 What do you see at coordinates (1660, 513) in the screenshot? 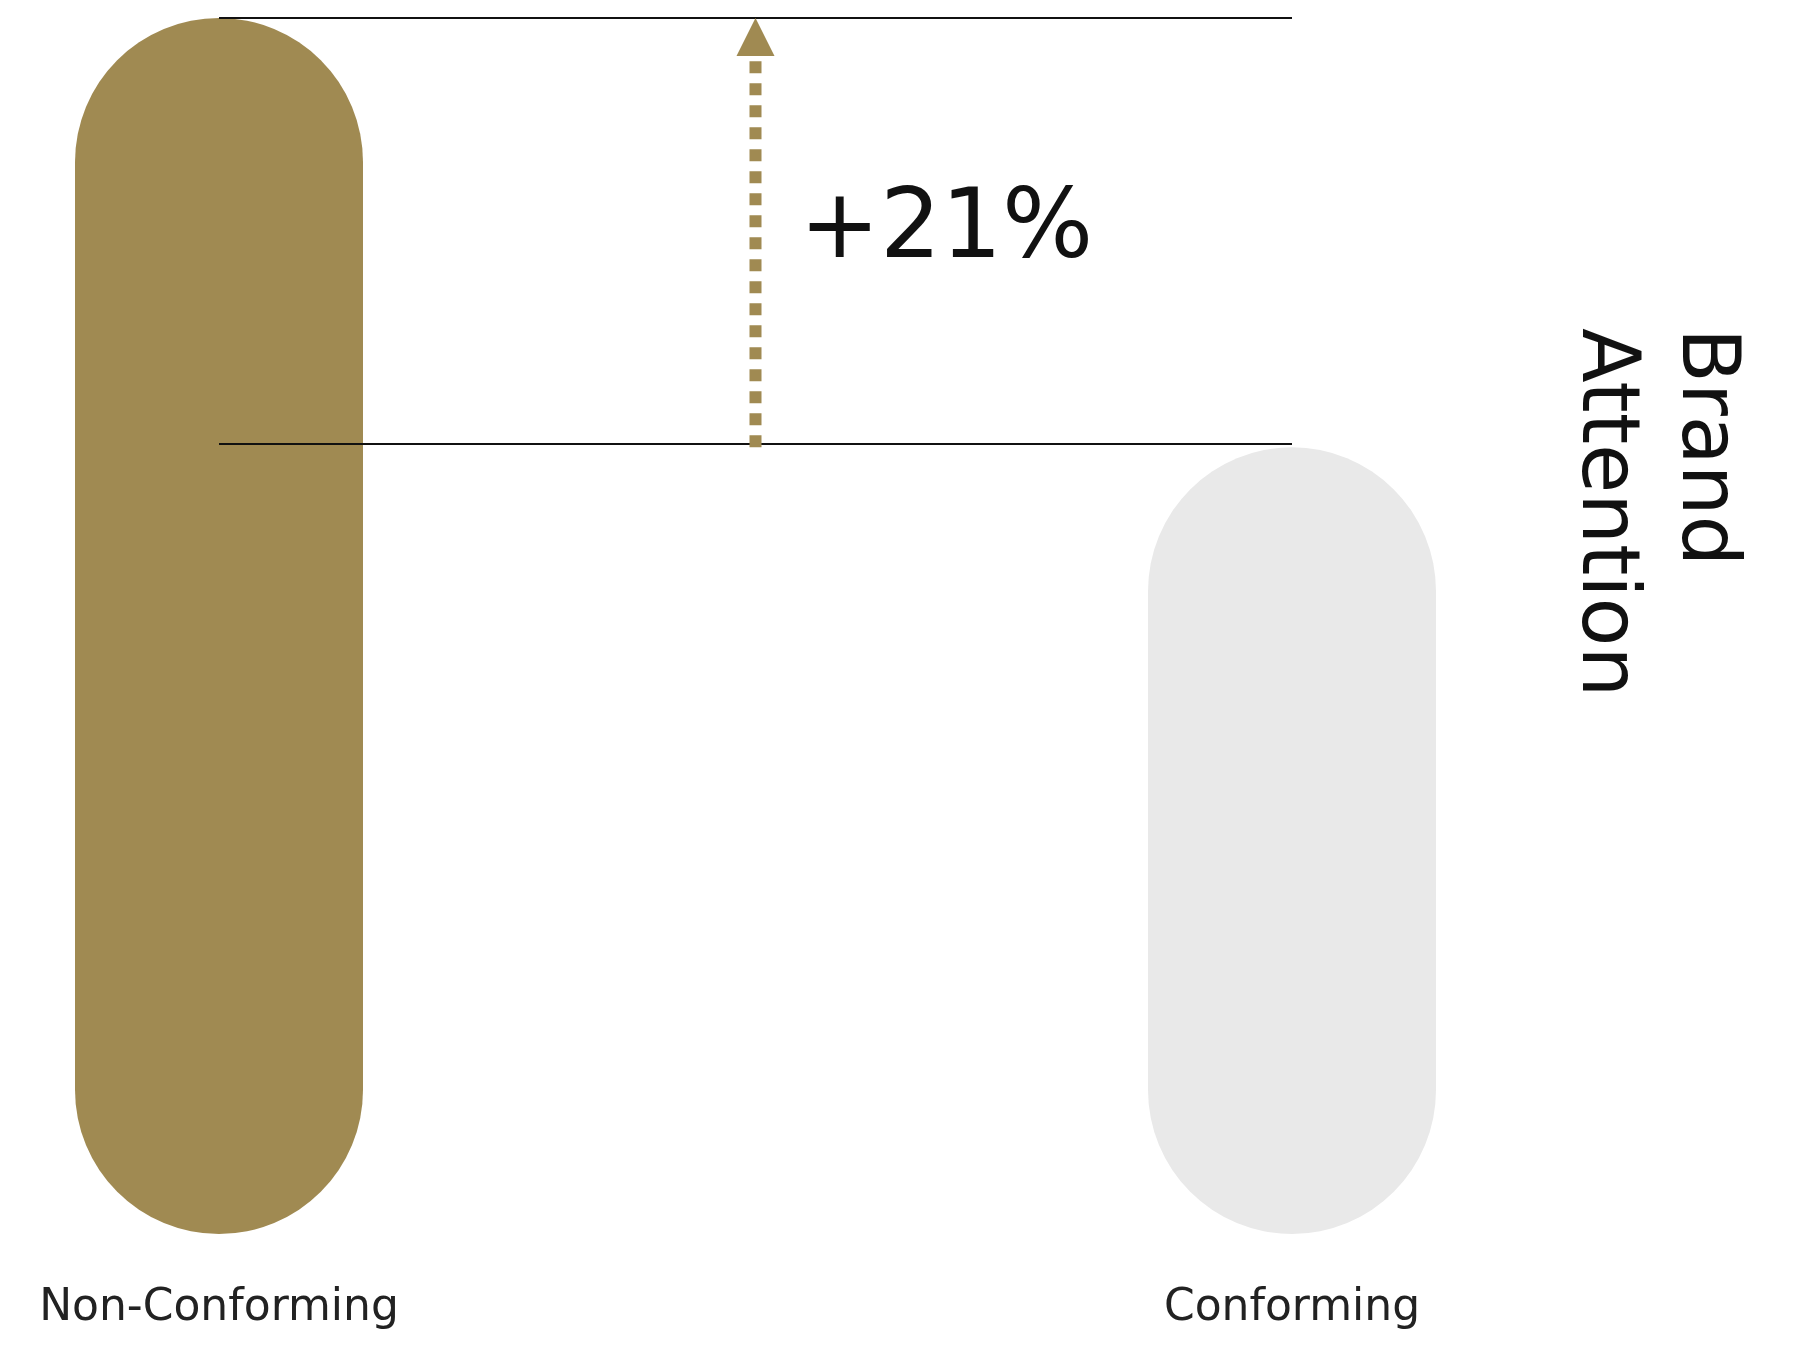
I see `y-axis-title: Brand Attention` at bounding box center [1660, 513].